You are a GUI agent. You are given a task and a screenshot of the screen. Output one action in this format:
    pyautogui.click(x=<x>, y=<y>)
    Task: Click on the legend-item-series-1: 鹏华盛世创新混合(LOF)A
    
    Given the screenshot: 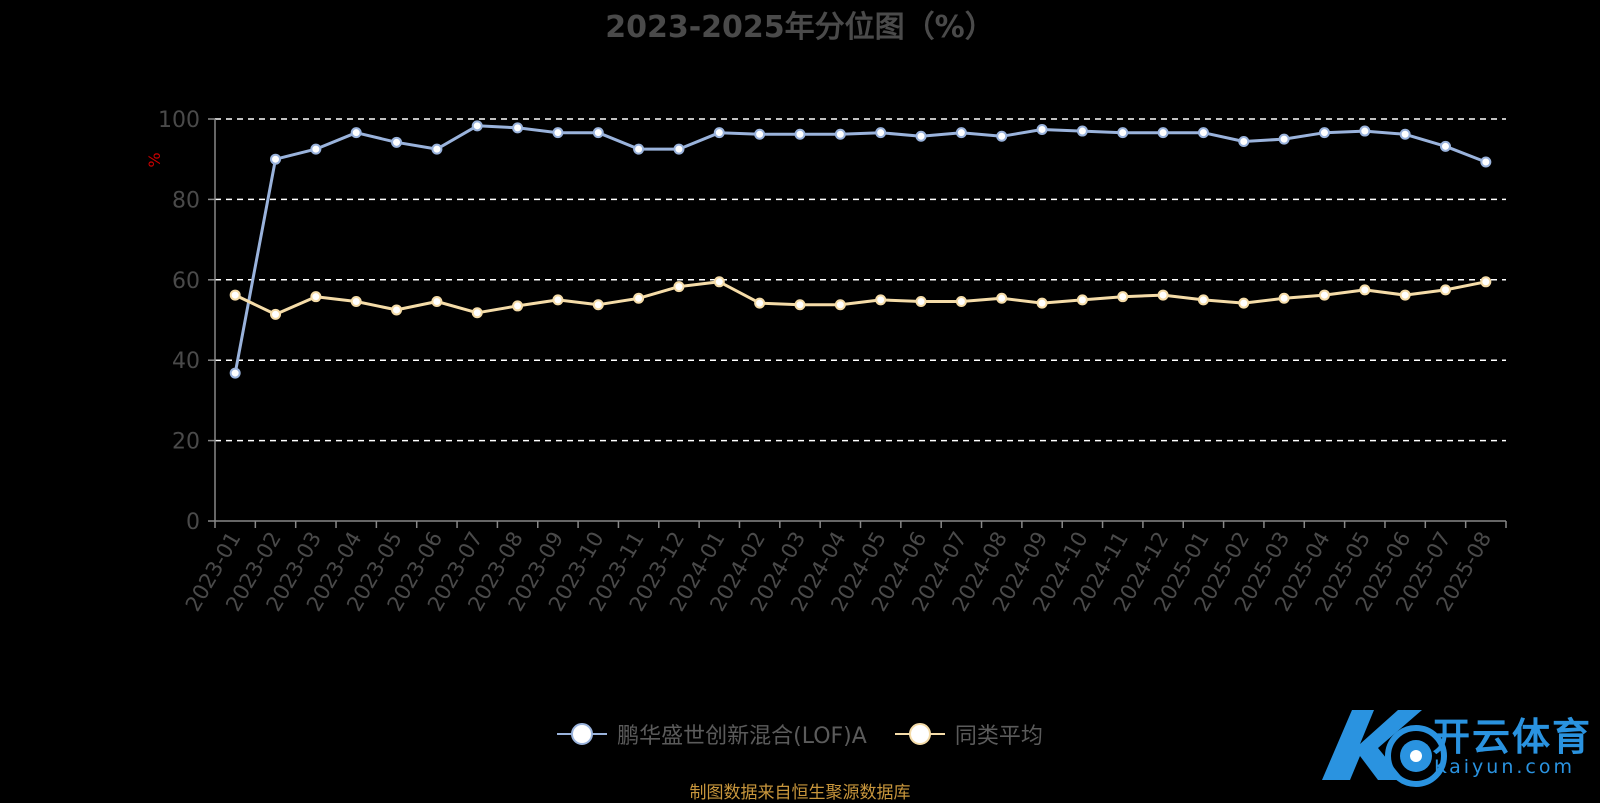 What is the action you would take?
    pyautogui.click(x=712, y=734)
    